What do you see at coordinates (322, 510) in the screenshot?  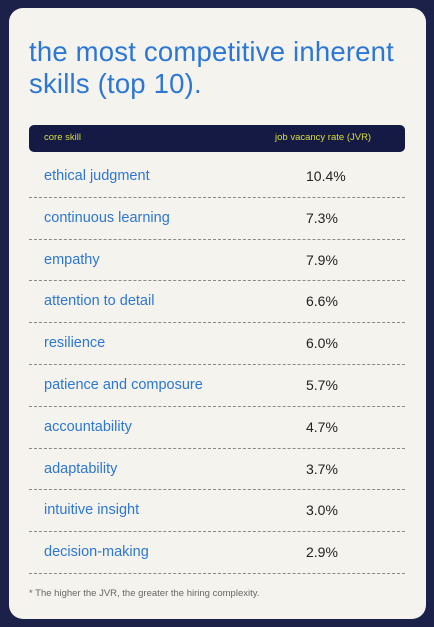 I see `skill-rate: 3.0%` at bounding box center [322, 510].